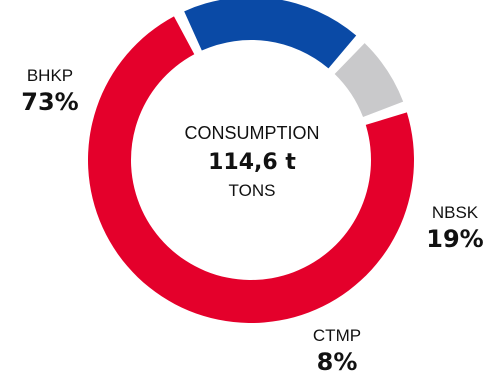  I want to click on legend-label-bhkp: BHKP 73%, so click(52, 91).